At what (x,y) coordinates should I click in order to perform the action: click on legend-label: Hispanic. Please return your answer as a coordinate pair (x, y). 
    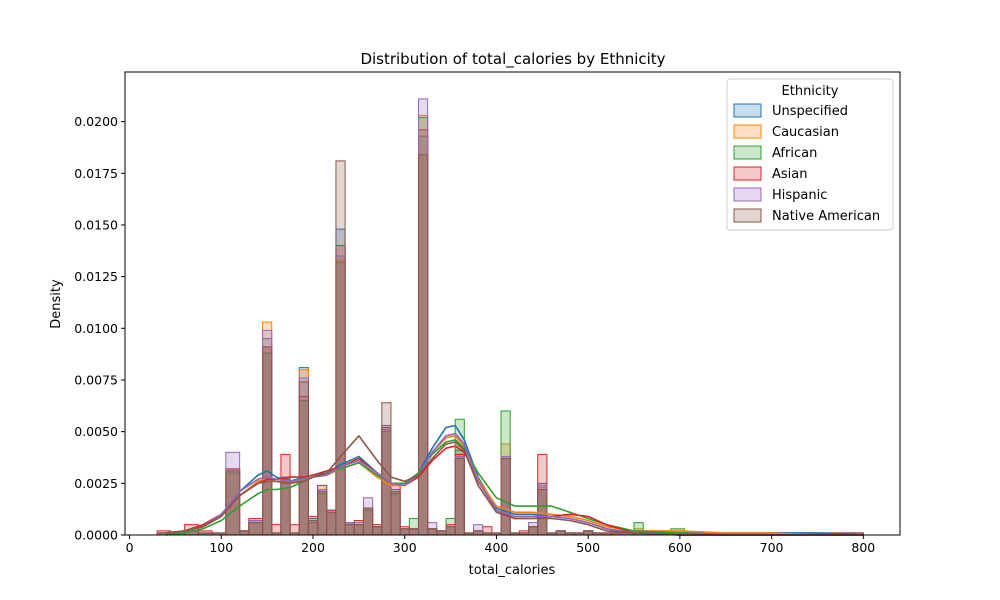
    Looking at the image, I should click on (799, 195).